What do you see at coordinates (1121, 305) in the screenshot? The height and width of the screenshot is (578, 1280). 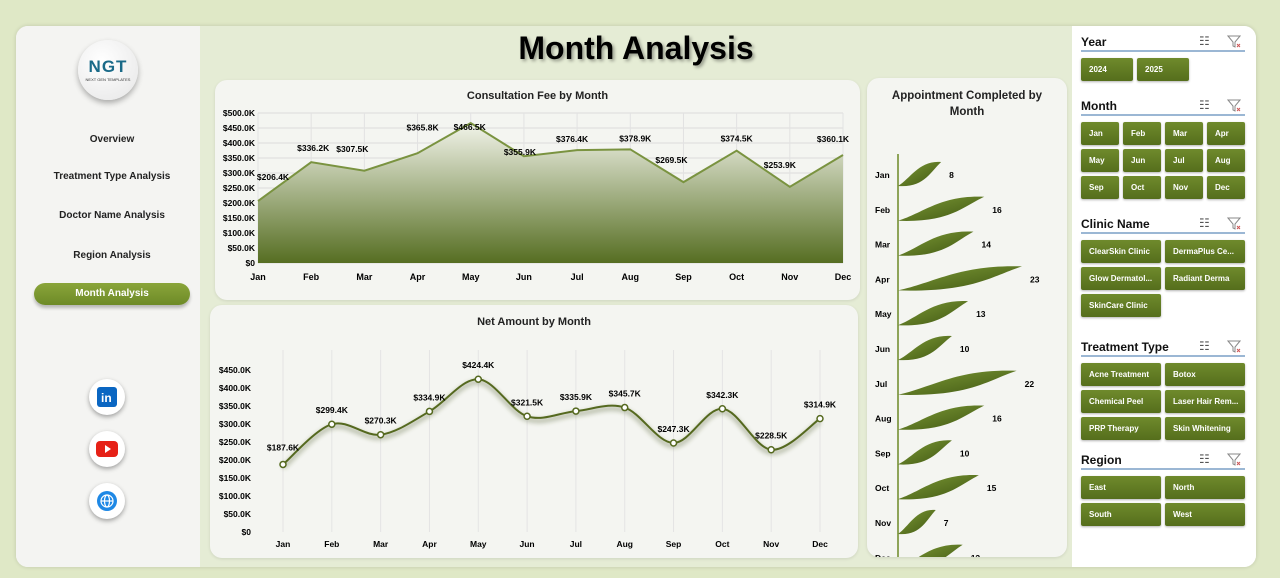 I see `slicer-option: SkinCare Clinic` at bounding box center [1121, 305].